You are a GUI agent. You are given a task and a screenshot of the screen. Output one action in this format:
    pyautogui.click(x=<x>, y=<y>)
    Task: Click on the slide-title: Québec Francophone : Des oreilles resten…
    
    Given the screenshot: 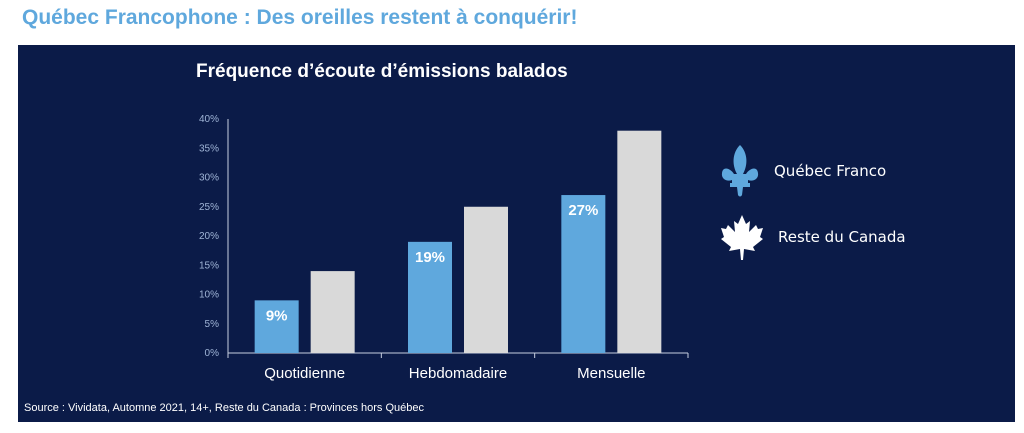 What is the action you would take?
    pyautogui.click(x=300, y=17)
    